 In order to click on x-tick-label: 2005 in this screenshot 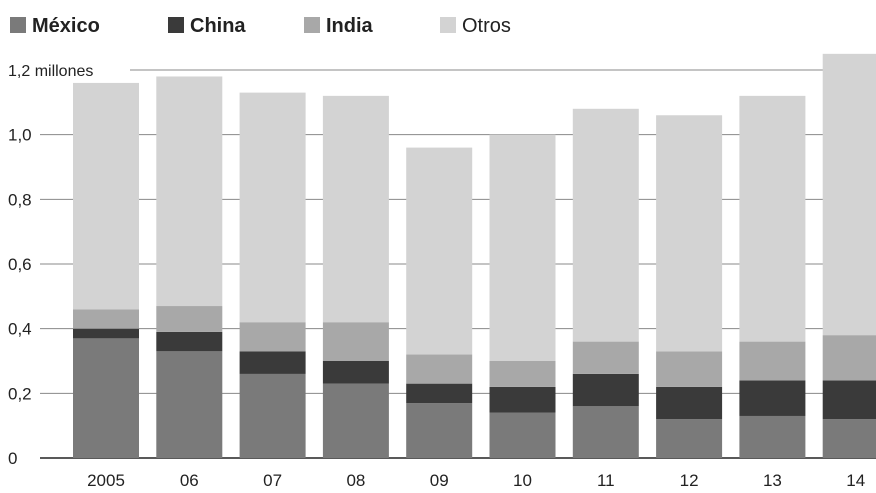, I will do `click(106, 480)`.